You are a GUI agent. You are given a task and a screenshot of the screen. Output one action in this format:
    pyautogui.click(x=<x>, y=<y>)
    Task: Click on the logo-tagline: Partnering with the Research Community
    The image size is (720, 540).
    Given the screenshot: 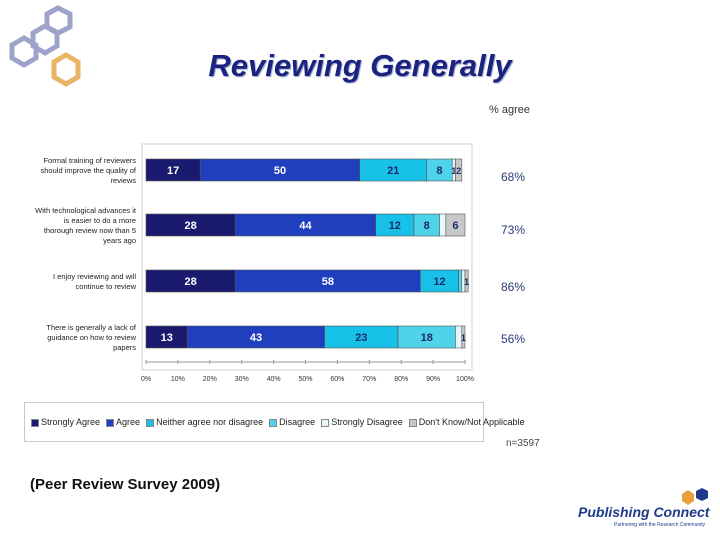 What is the action you would take?
    pyautogui.click(x=660, y=525)
    